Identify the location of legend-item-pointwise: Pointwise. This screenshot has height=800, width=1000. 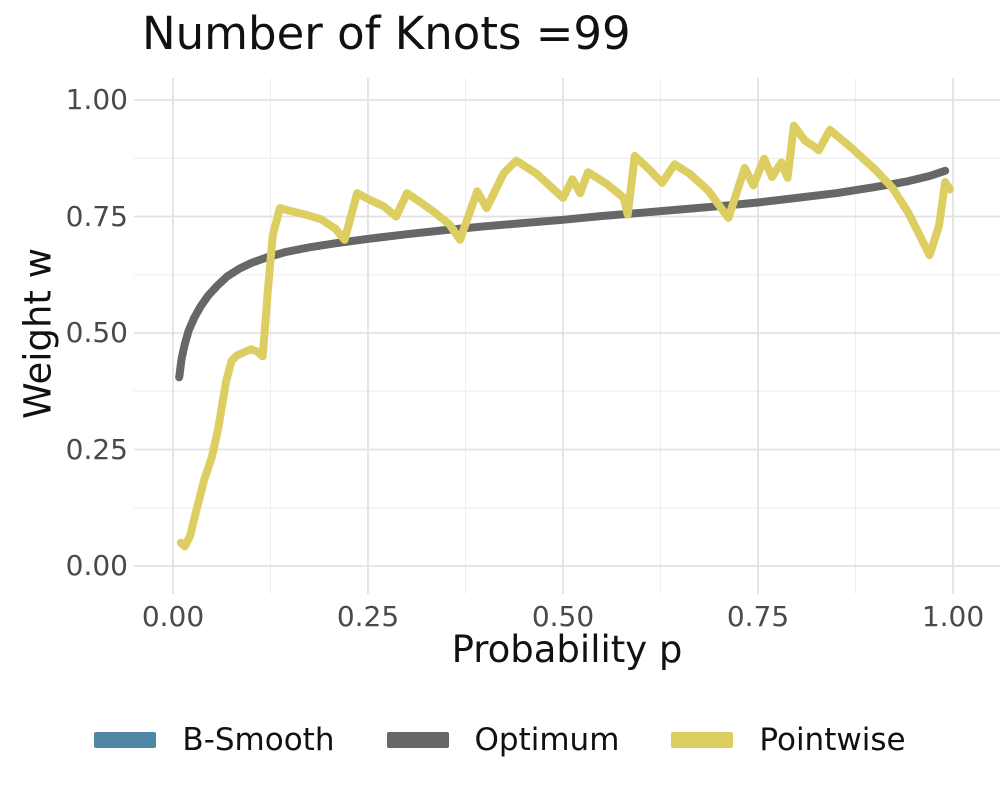
(788, 740).